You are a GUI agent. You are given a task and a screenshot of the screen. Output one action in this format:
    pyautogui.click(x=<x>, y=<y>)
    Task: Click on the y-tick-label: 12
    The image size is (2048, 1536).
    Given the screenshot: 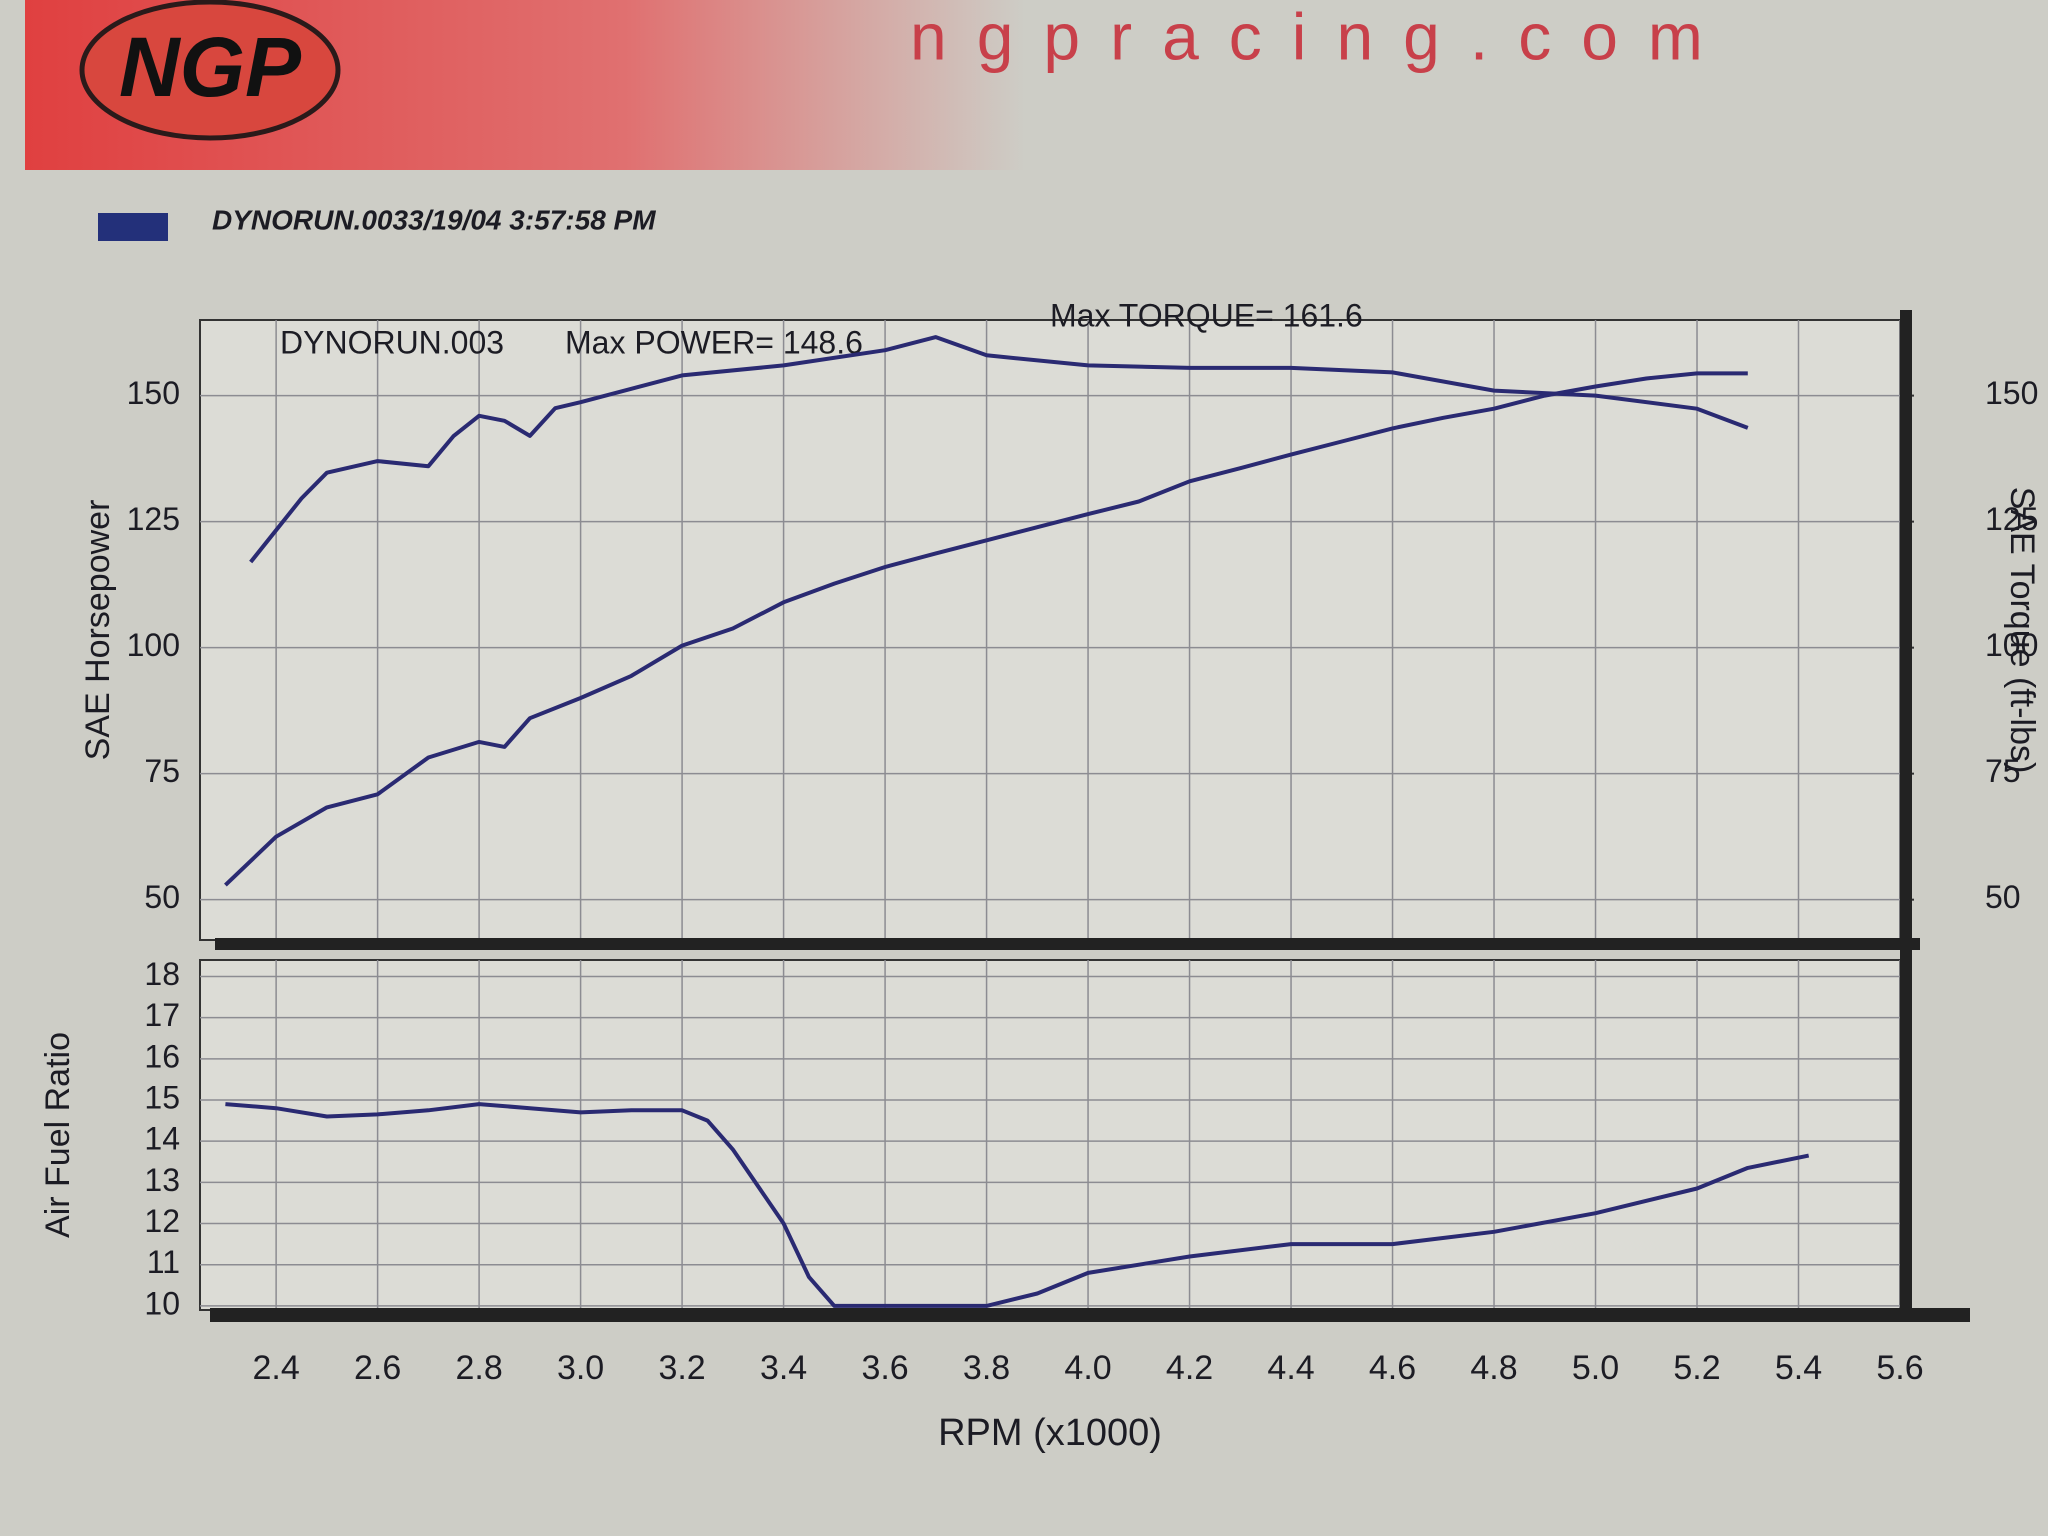 What is the action you would take?
    pyautogui.click(x=162, y=1221)
    